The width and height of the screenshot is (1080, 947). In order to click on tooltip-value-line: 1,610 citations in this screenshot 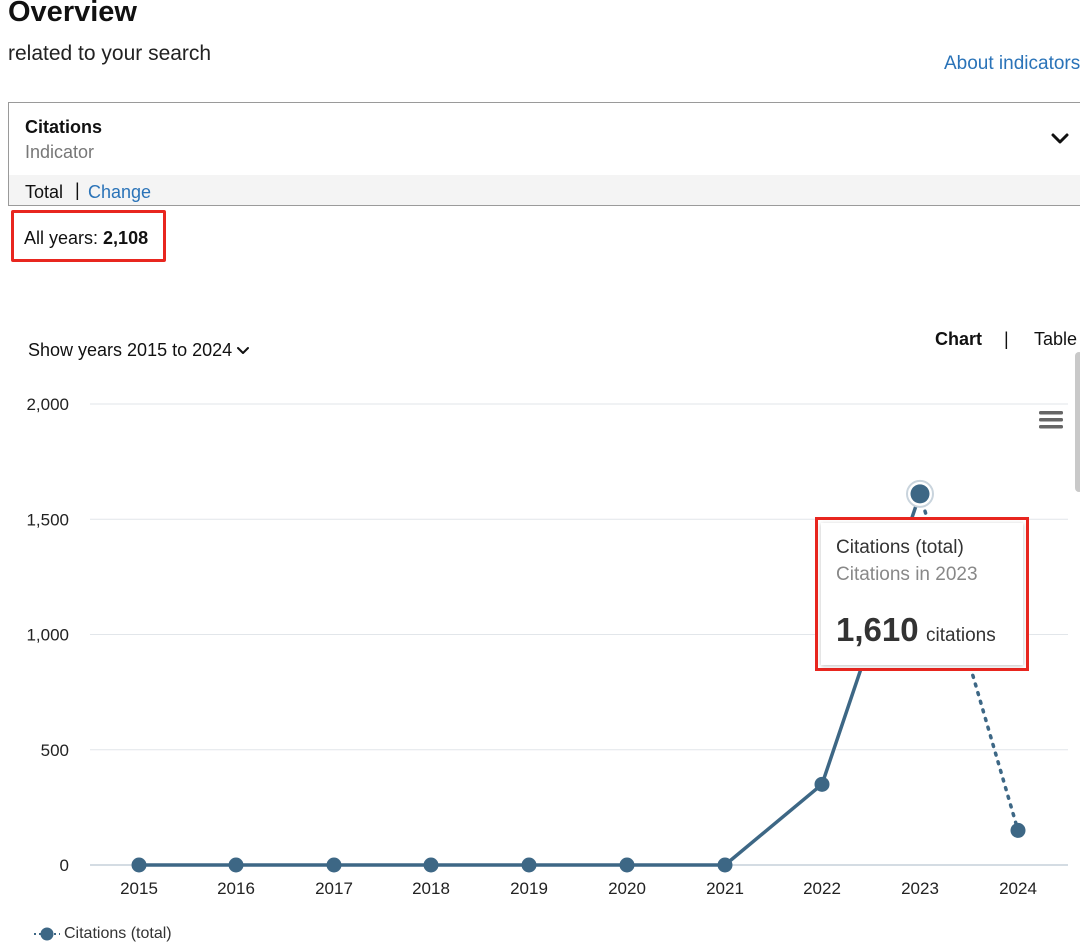, I will do `click(916, 630)`.